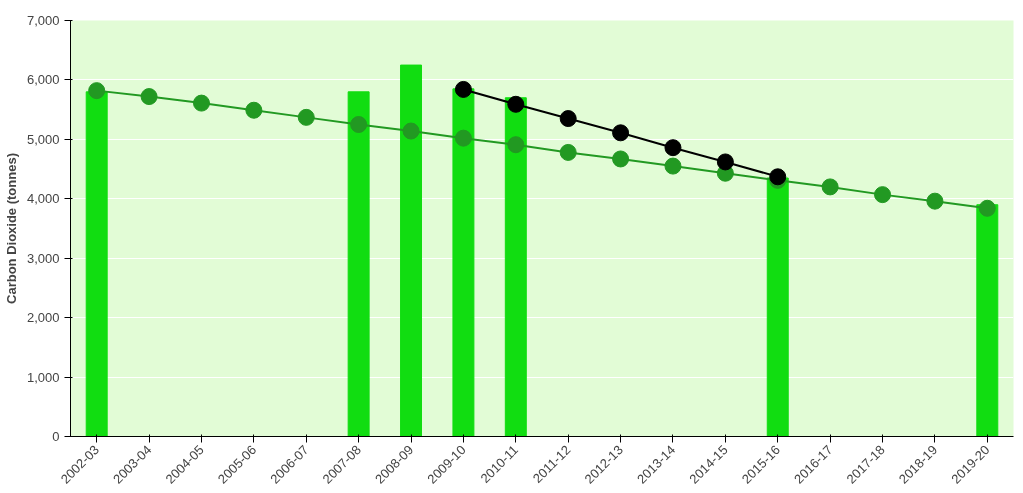  Describe the element at coordinates (43, 199) in the screenshot. I see `y-tick-label: 4,000` at that location.